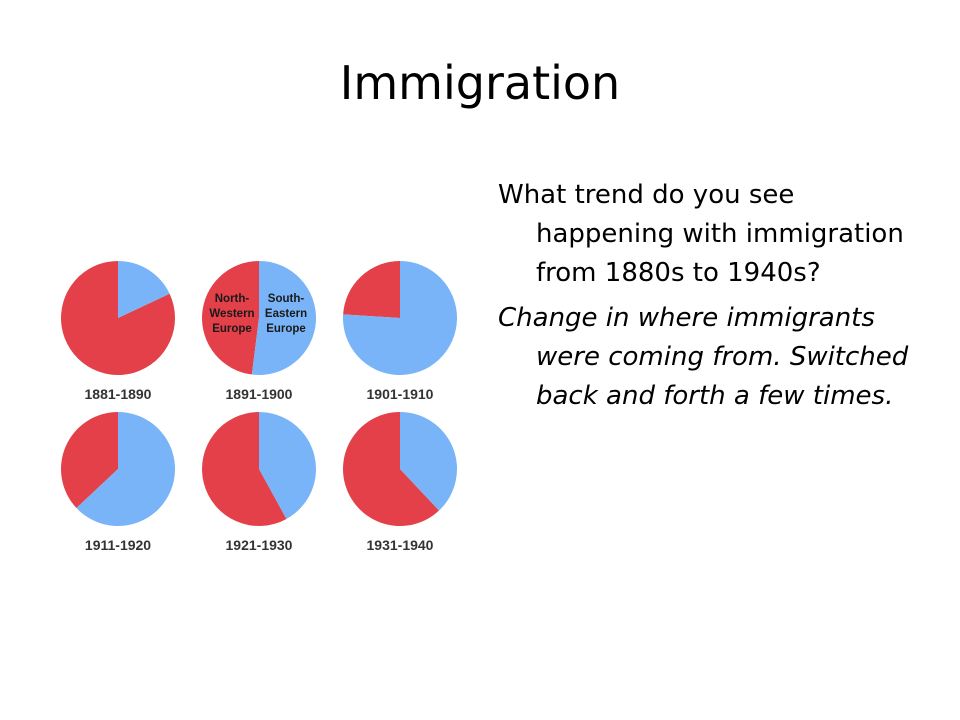 The image size is (960, 720). I want to click on slide-title: Immigration, so click(480, 83).